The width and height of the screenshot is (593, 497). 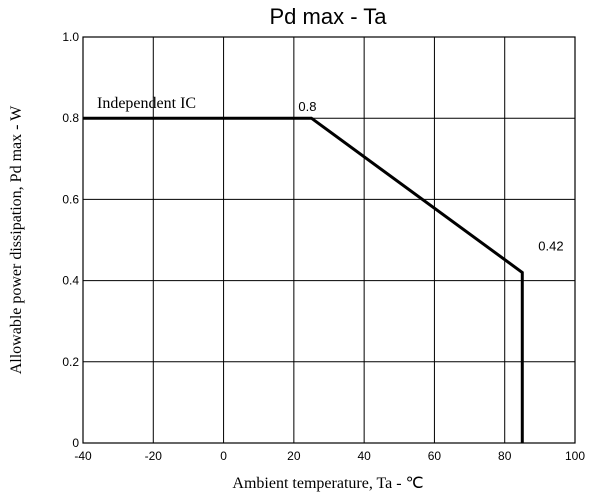 What do you see at coordinates (70, 37) in the screenshot?
I see `y-tick-label: 1.0` at bounding box center [70, 37].